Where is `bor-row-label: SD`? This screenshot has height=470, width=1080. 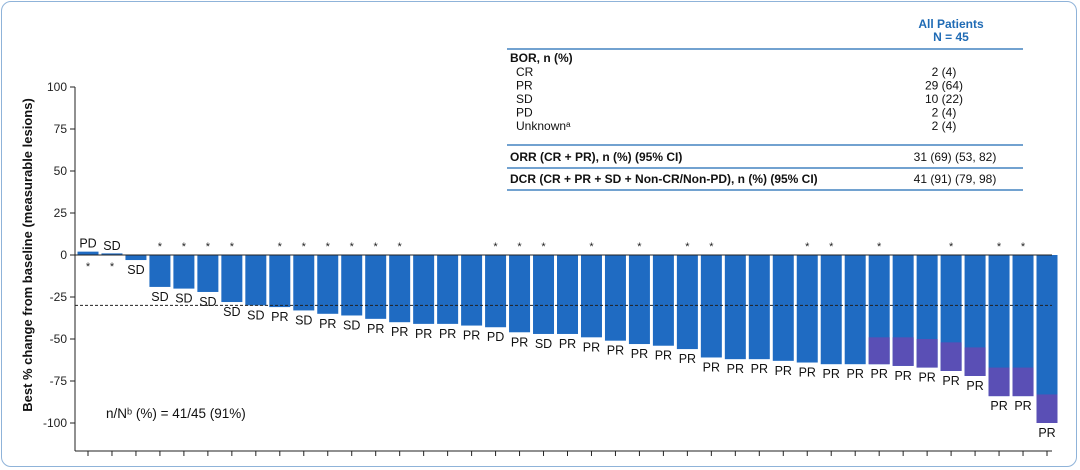 bor-row-label: SD is located at coordinates (524, 99).